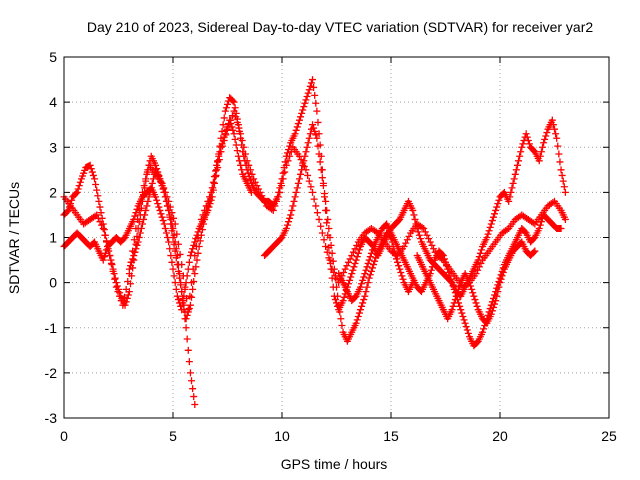  I want to click on y-tick-label: 2, so click(53, 192).